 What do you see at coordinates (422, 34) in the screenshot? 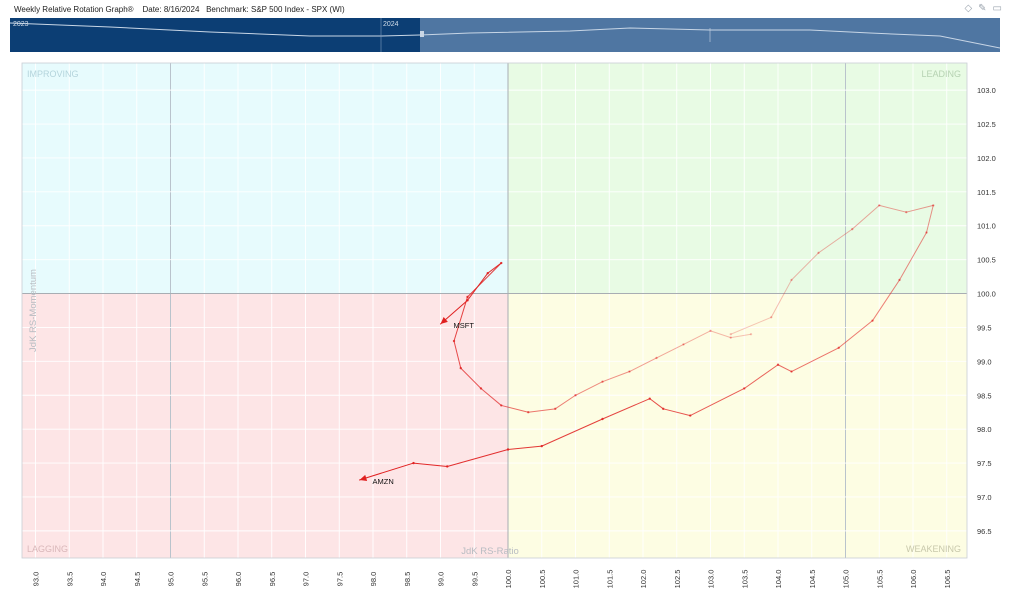
I see `timeline-handle` at bounding box center [422, 34].